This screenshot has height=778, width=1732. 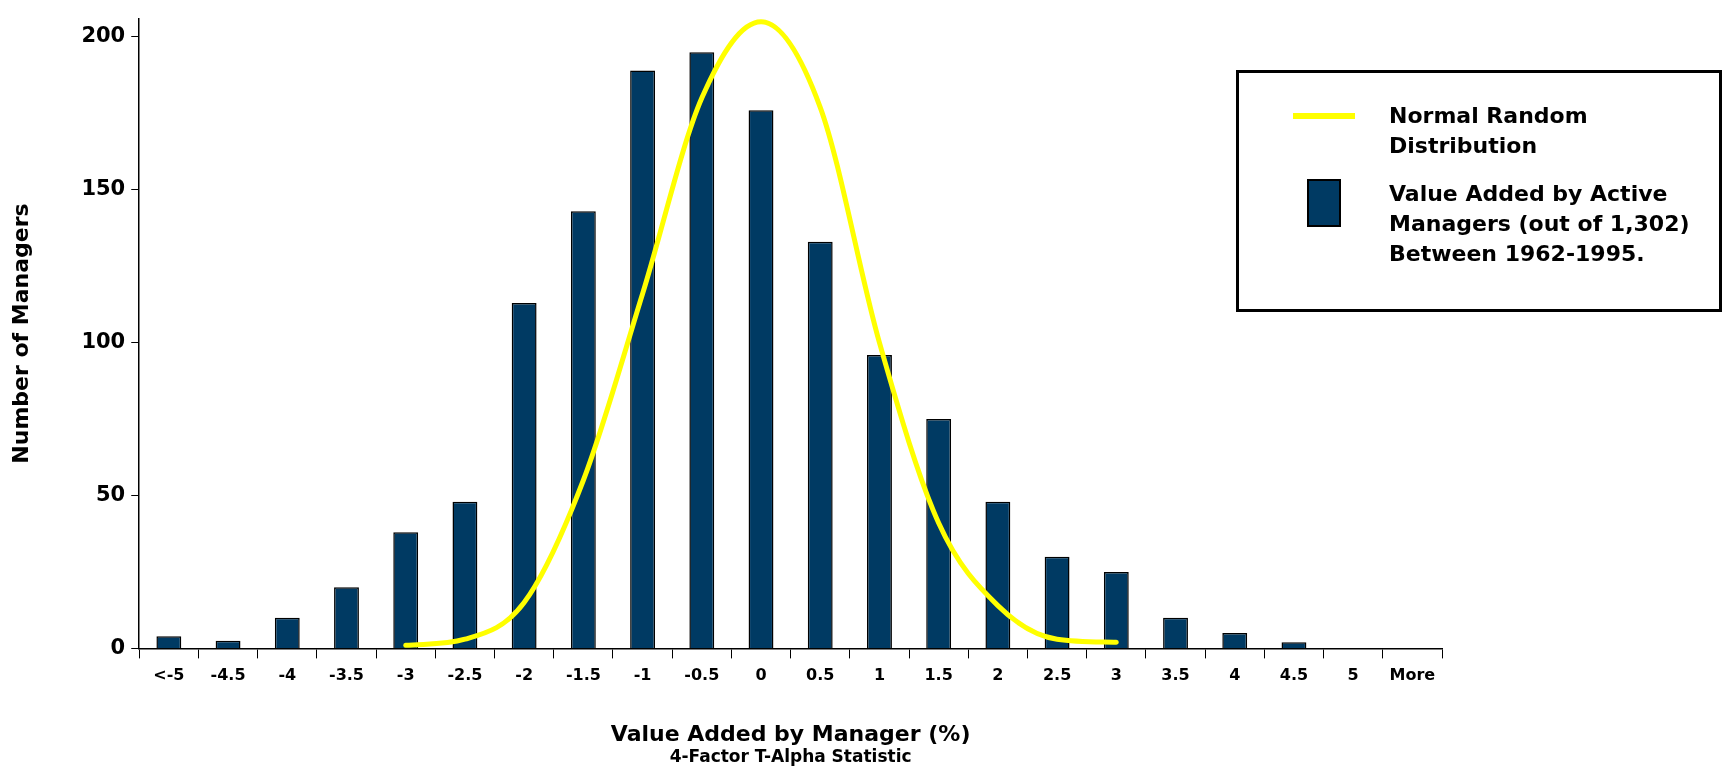 I want to click on x-tick-label: -1.5, so click(x=583, y=675).